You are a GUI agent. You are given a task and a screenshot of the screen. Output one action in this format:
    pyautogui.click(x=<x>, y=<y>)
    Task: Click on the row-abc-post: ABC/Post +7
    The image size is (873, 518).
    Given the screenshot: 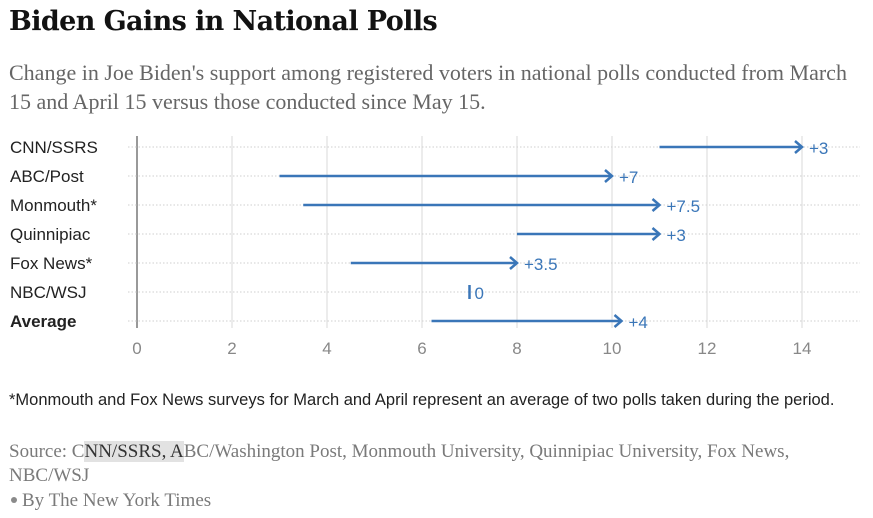 What is the action you would take?
    pyautogui.click(x=435, y=177)
    